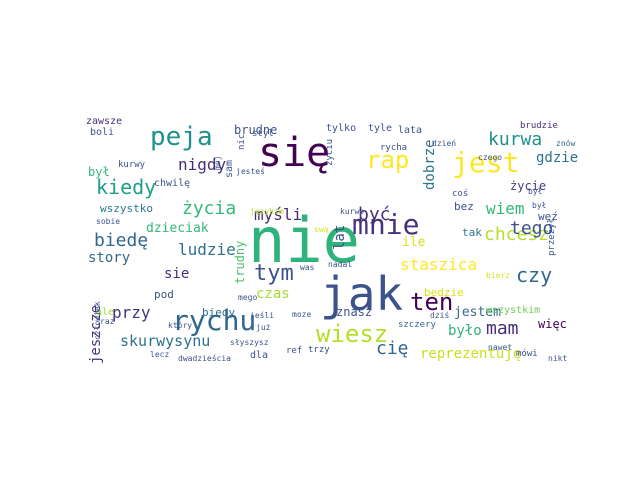  Describe the element at coordinates (229, 169) in the screenshot. I see `word: sam` at that location.